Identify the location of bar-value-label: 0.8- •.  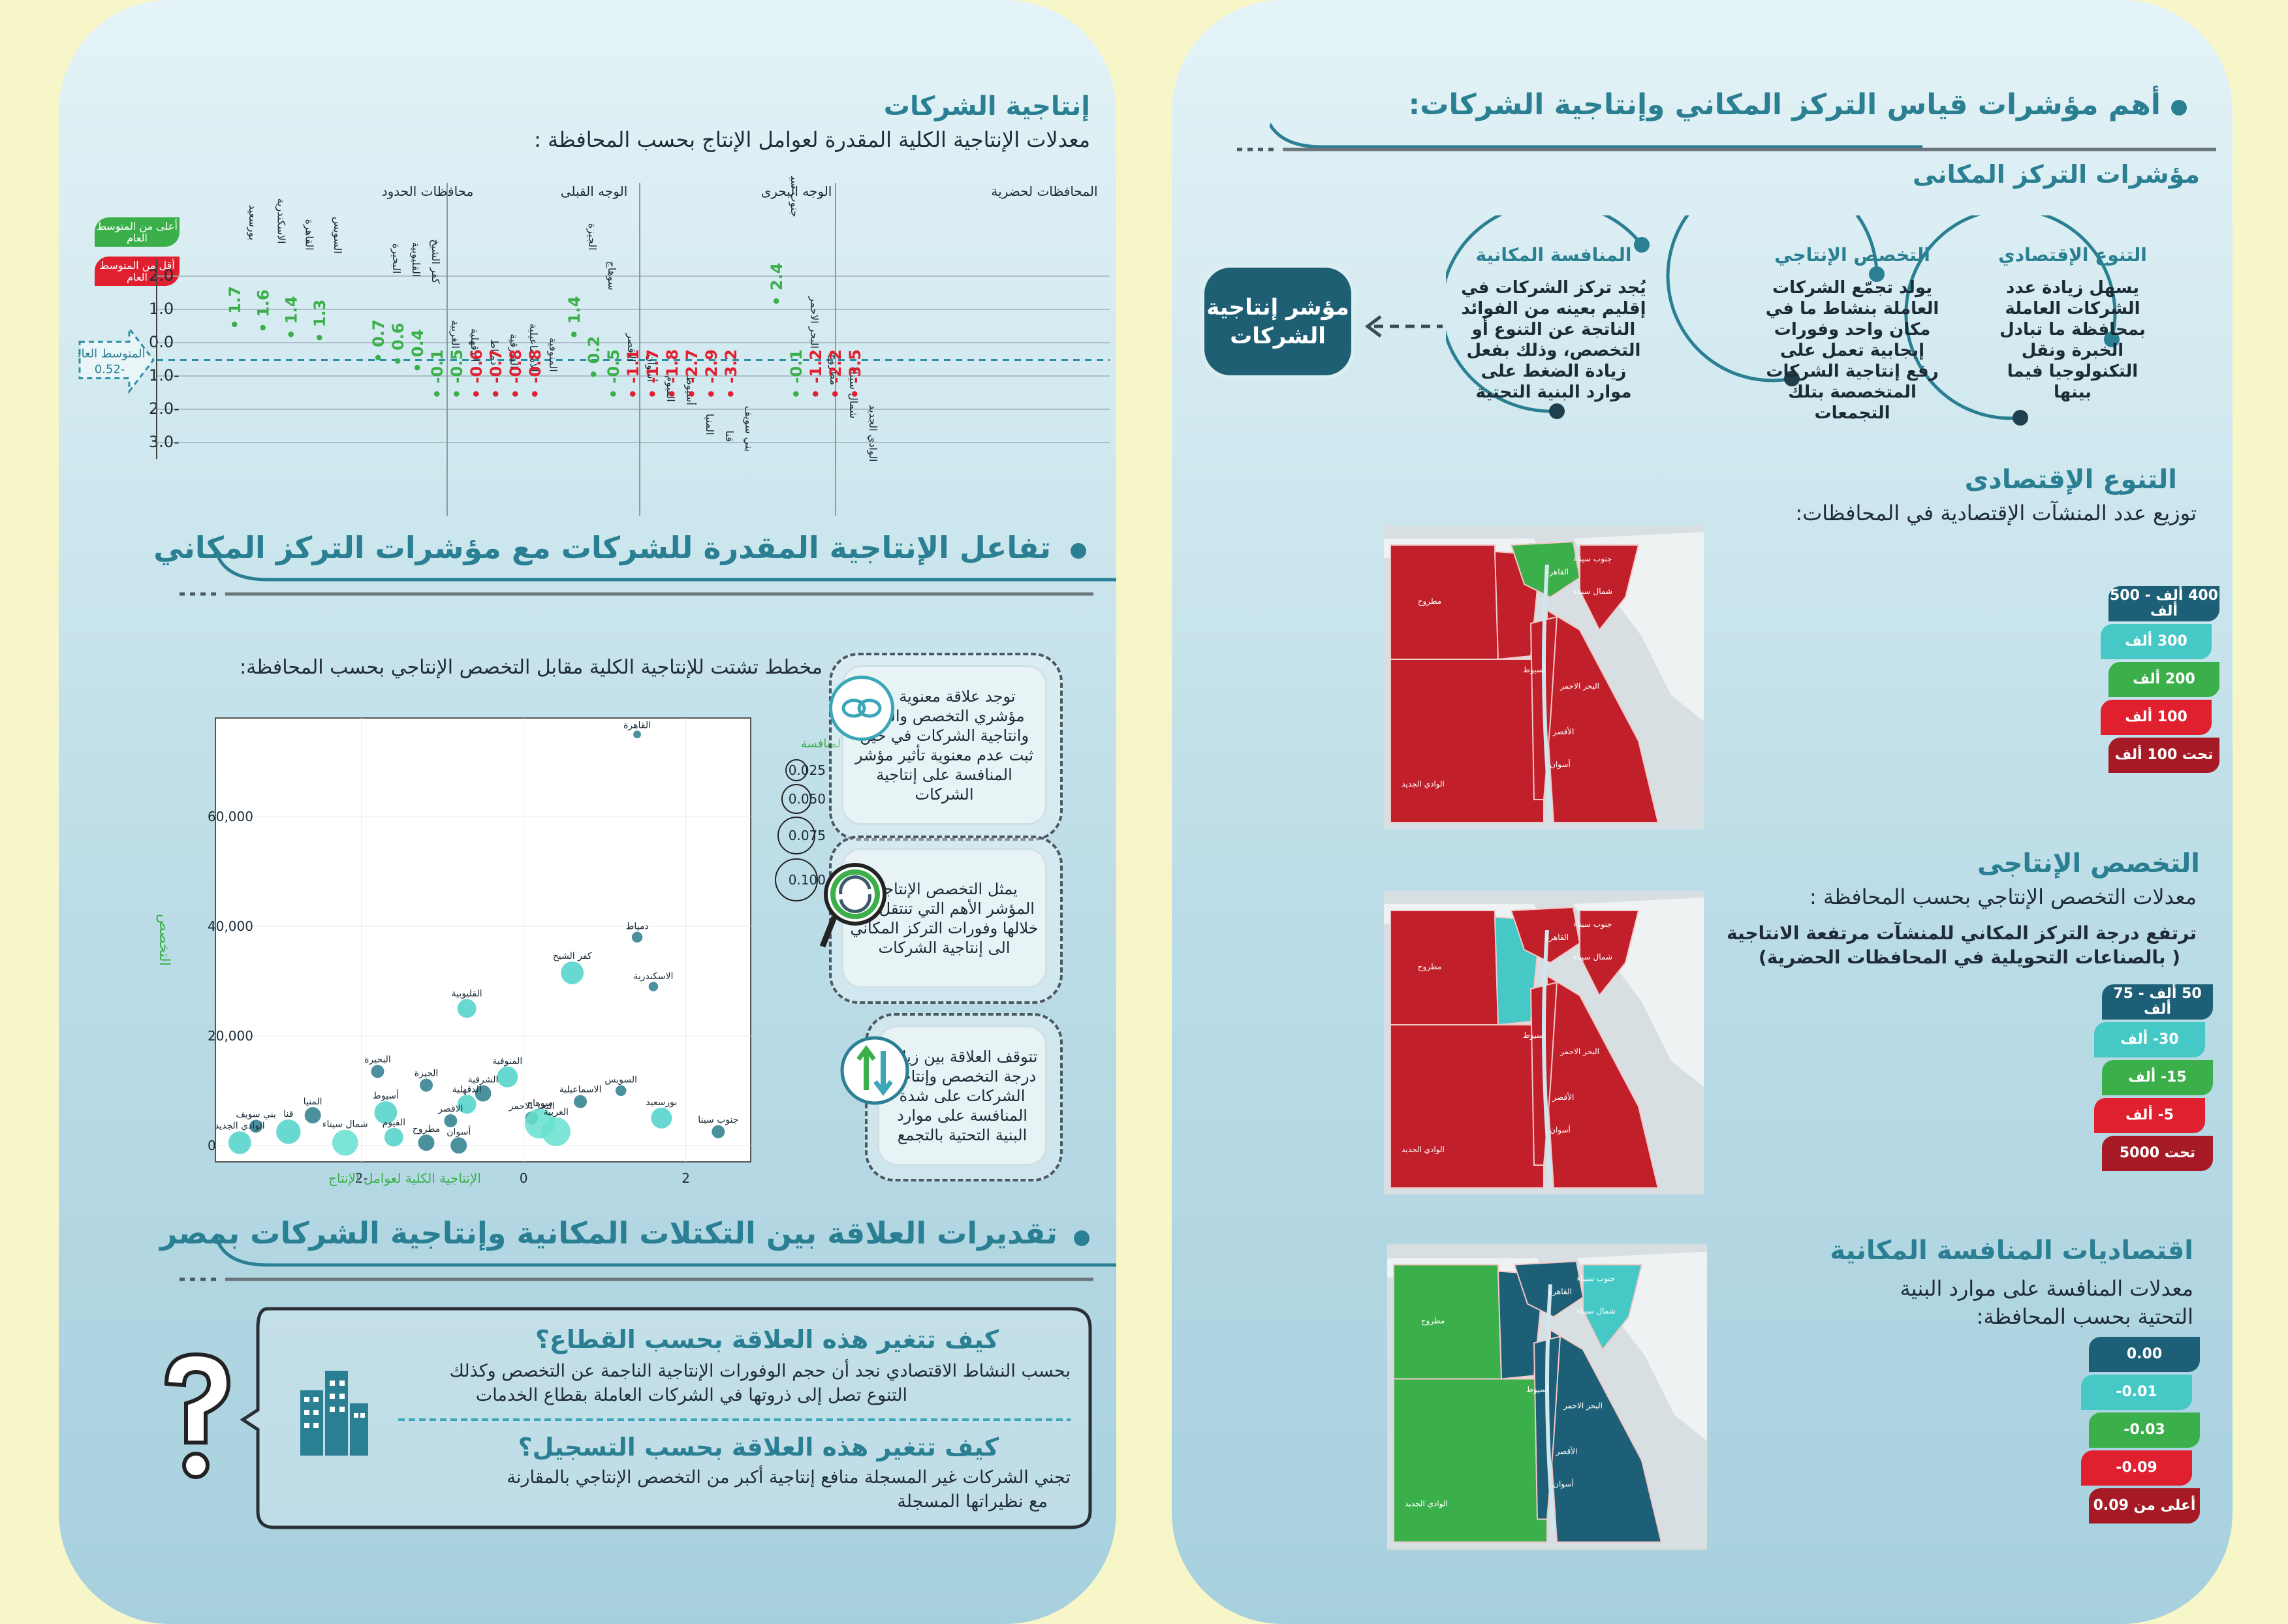
(516, 374).